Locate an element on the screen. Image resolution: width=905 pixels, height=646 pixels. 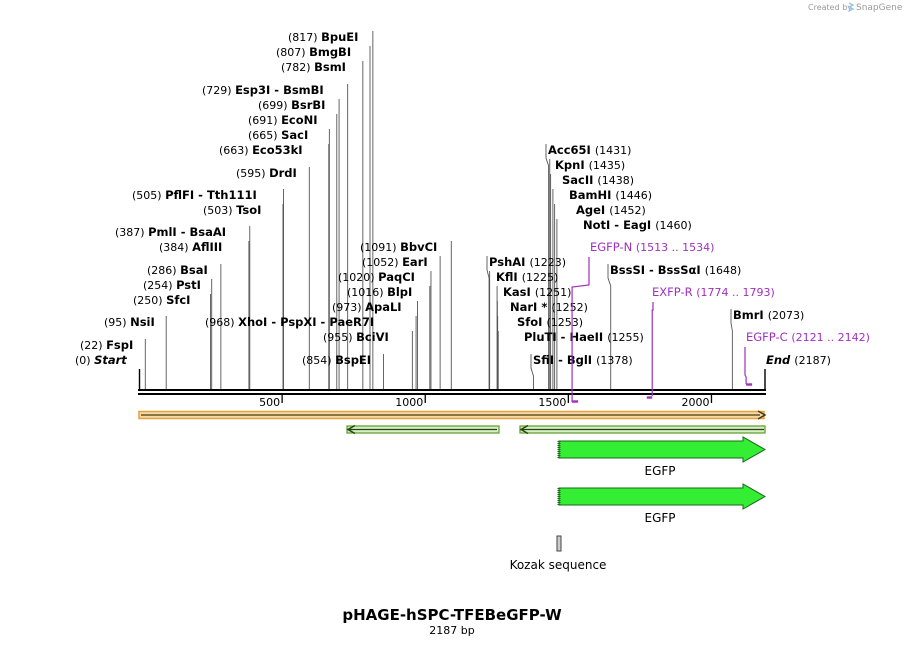
site-name: BsaI is located at coordinates (194, 270).